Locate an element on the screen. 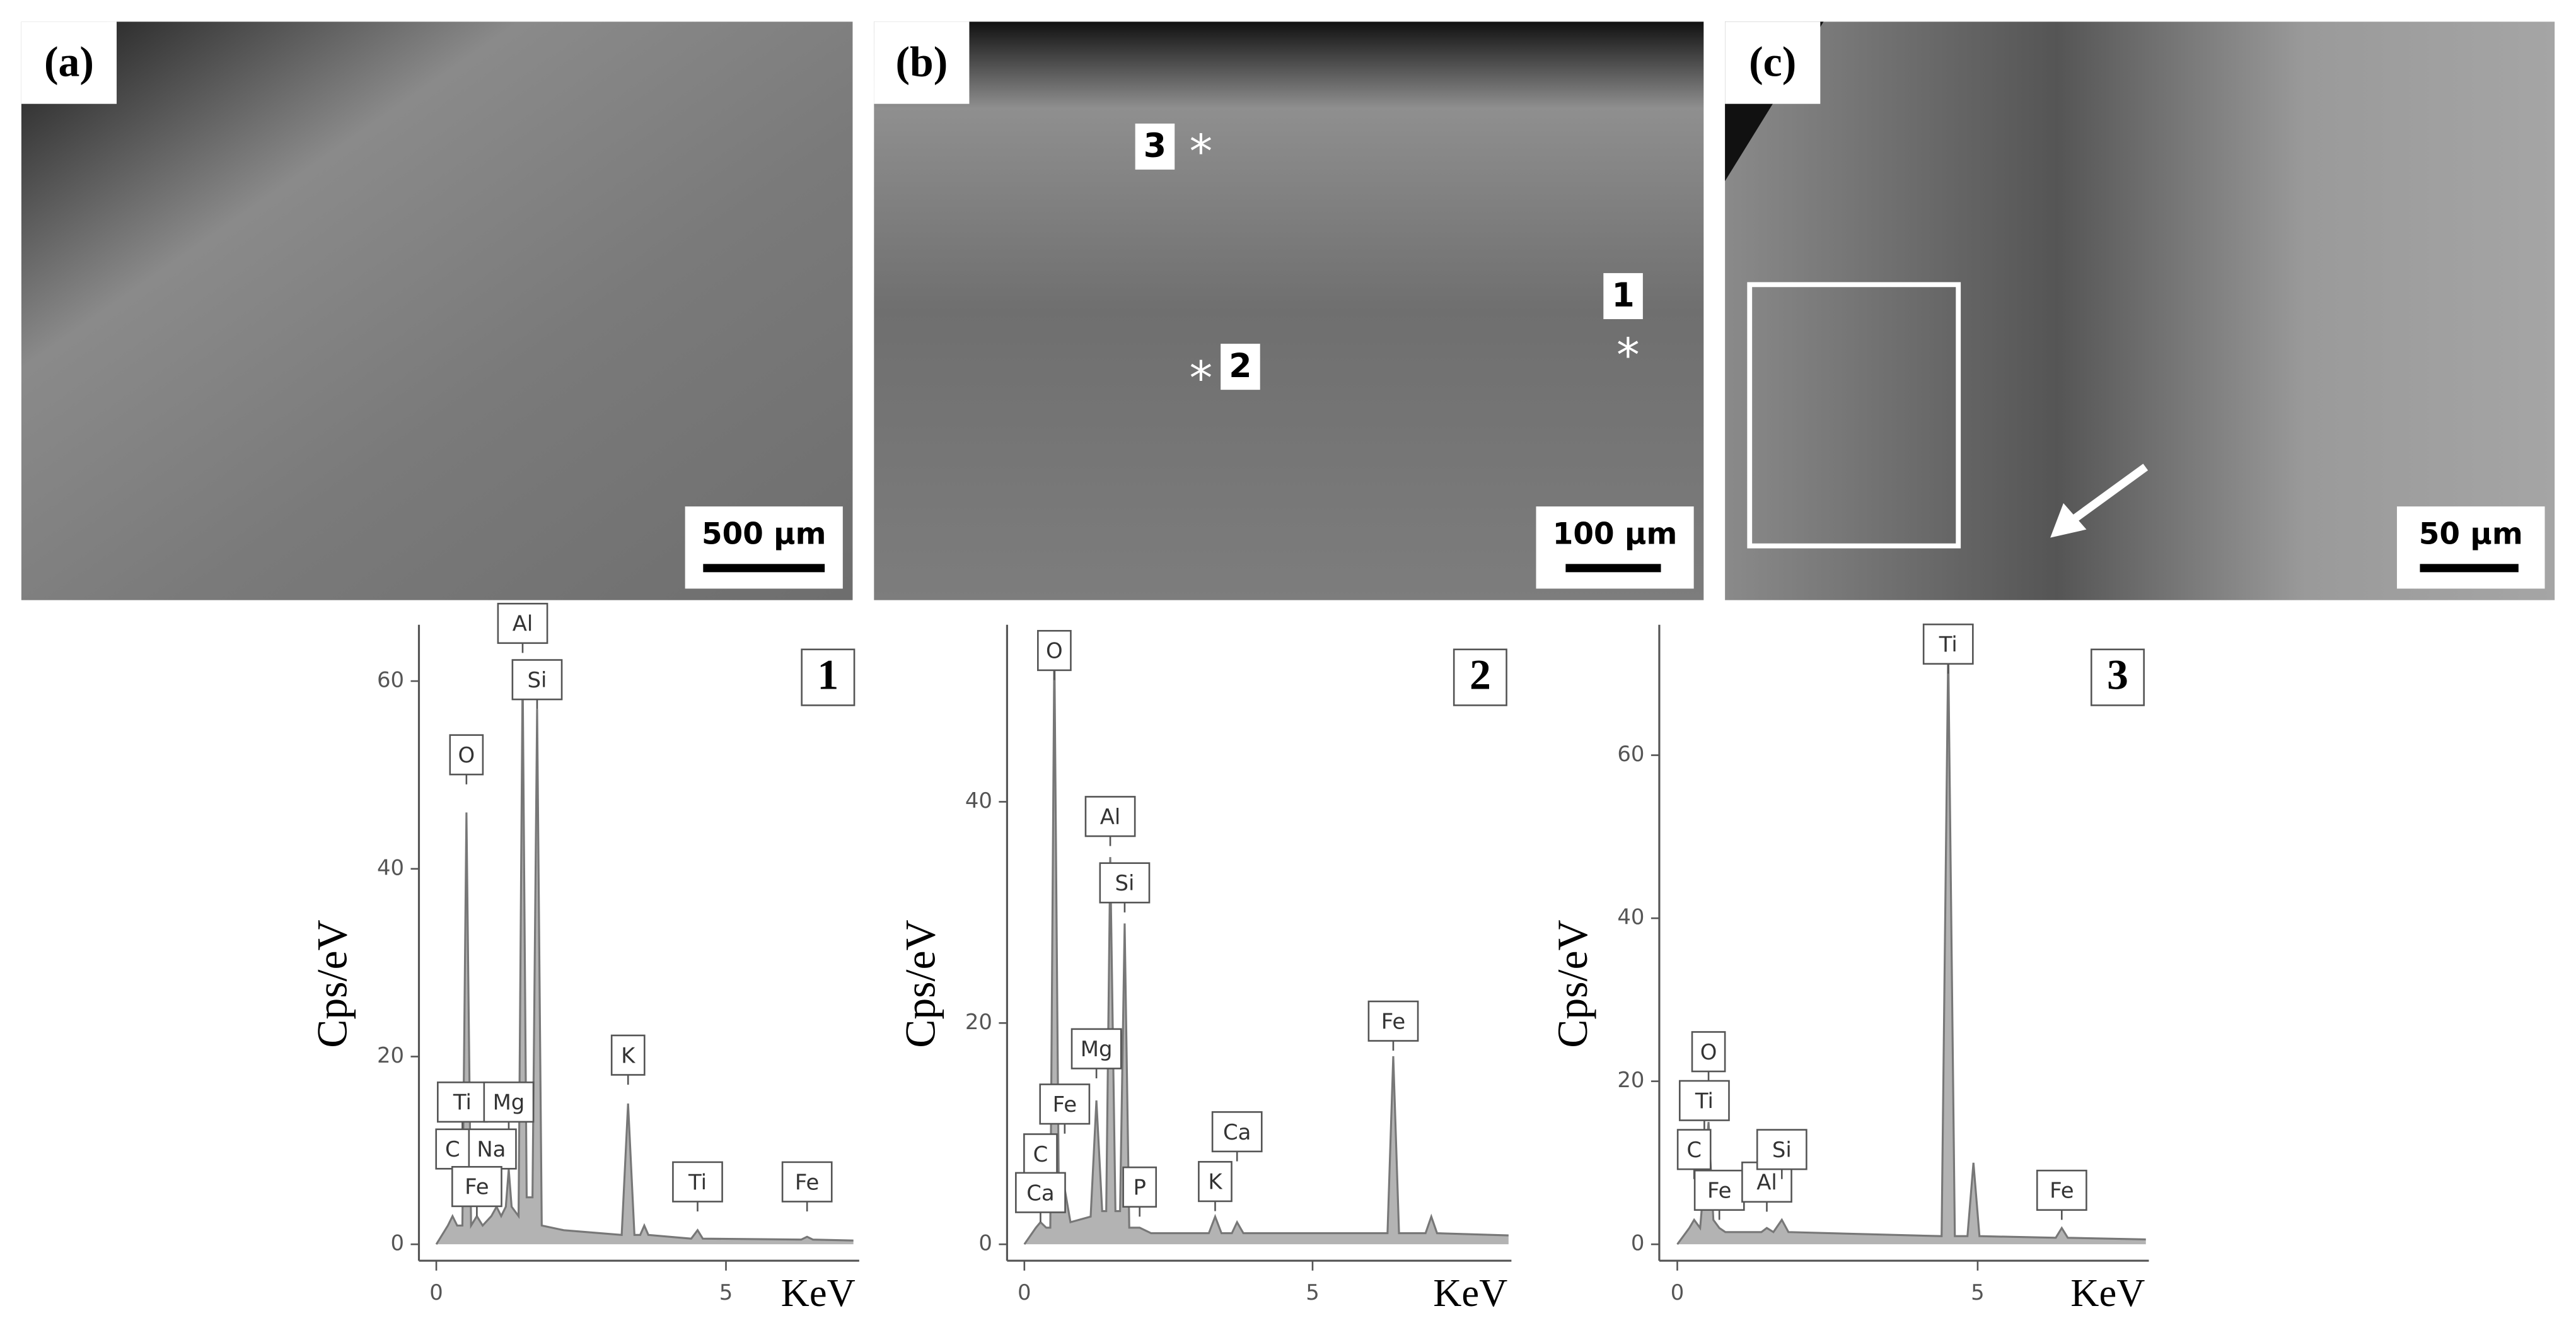 The image size is (2576, 1335). asterisk: * is located at coordinates (1201, 152).